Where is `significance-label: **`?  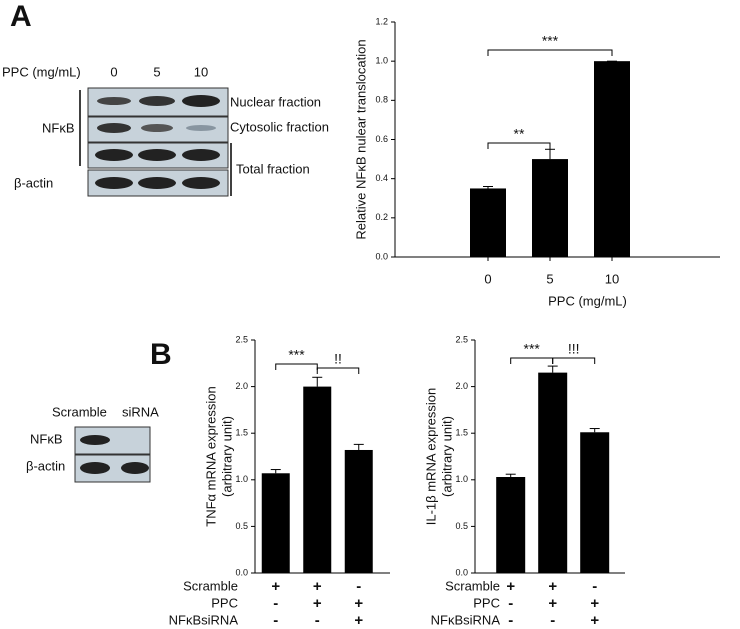 significance-label: ** is located at coordinates (519, 134).